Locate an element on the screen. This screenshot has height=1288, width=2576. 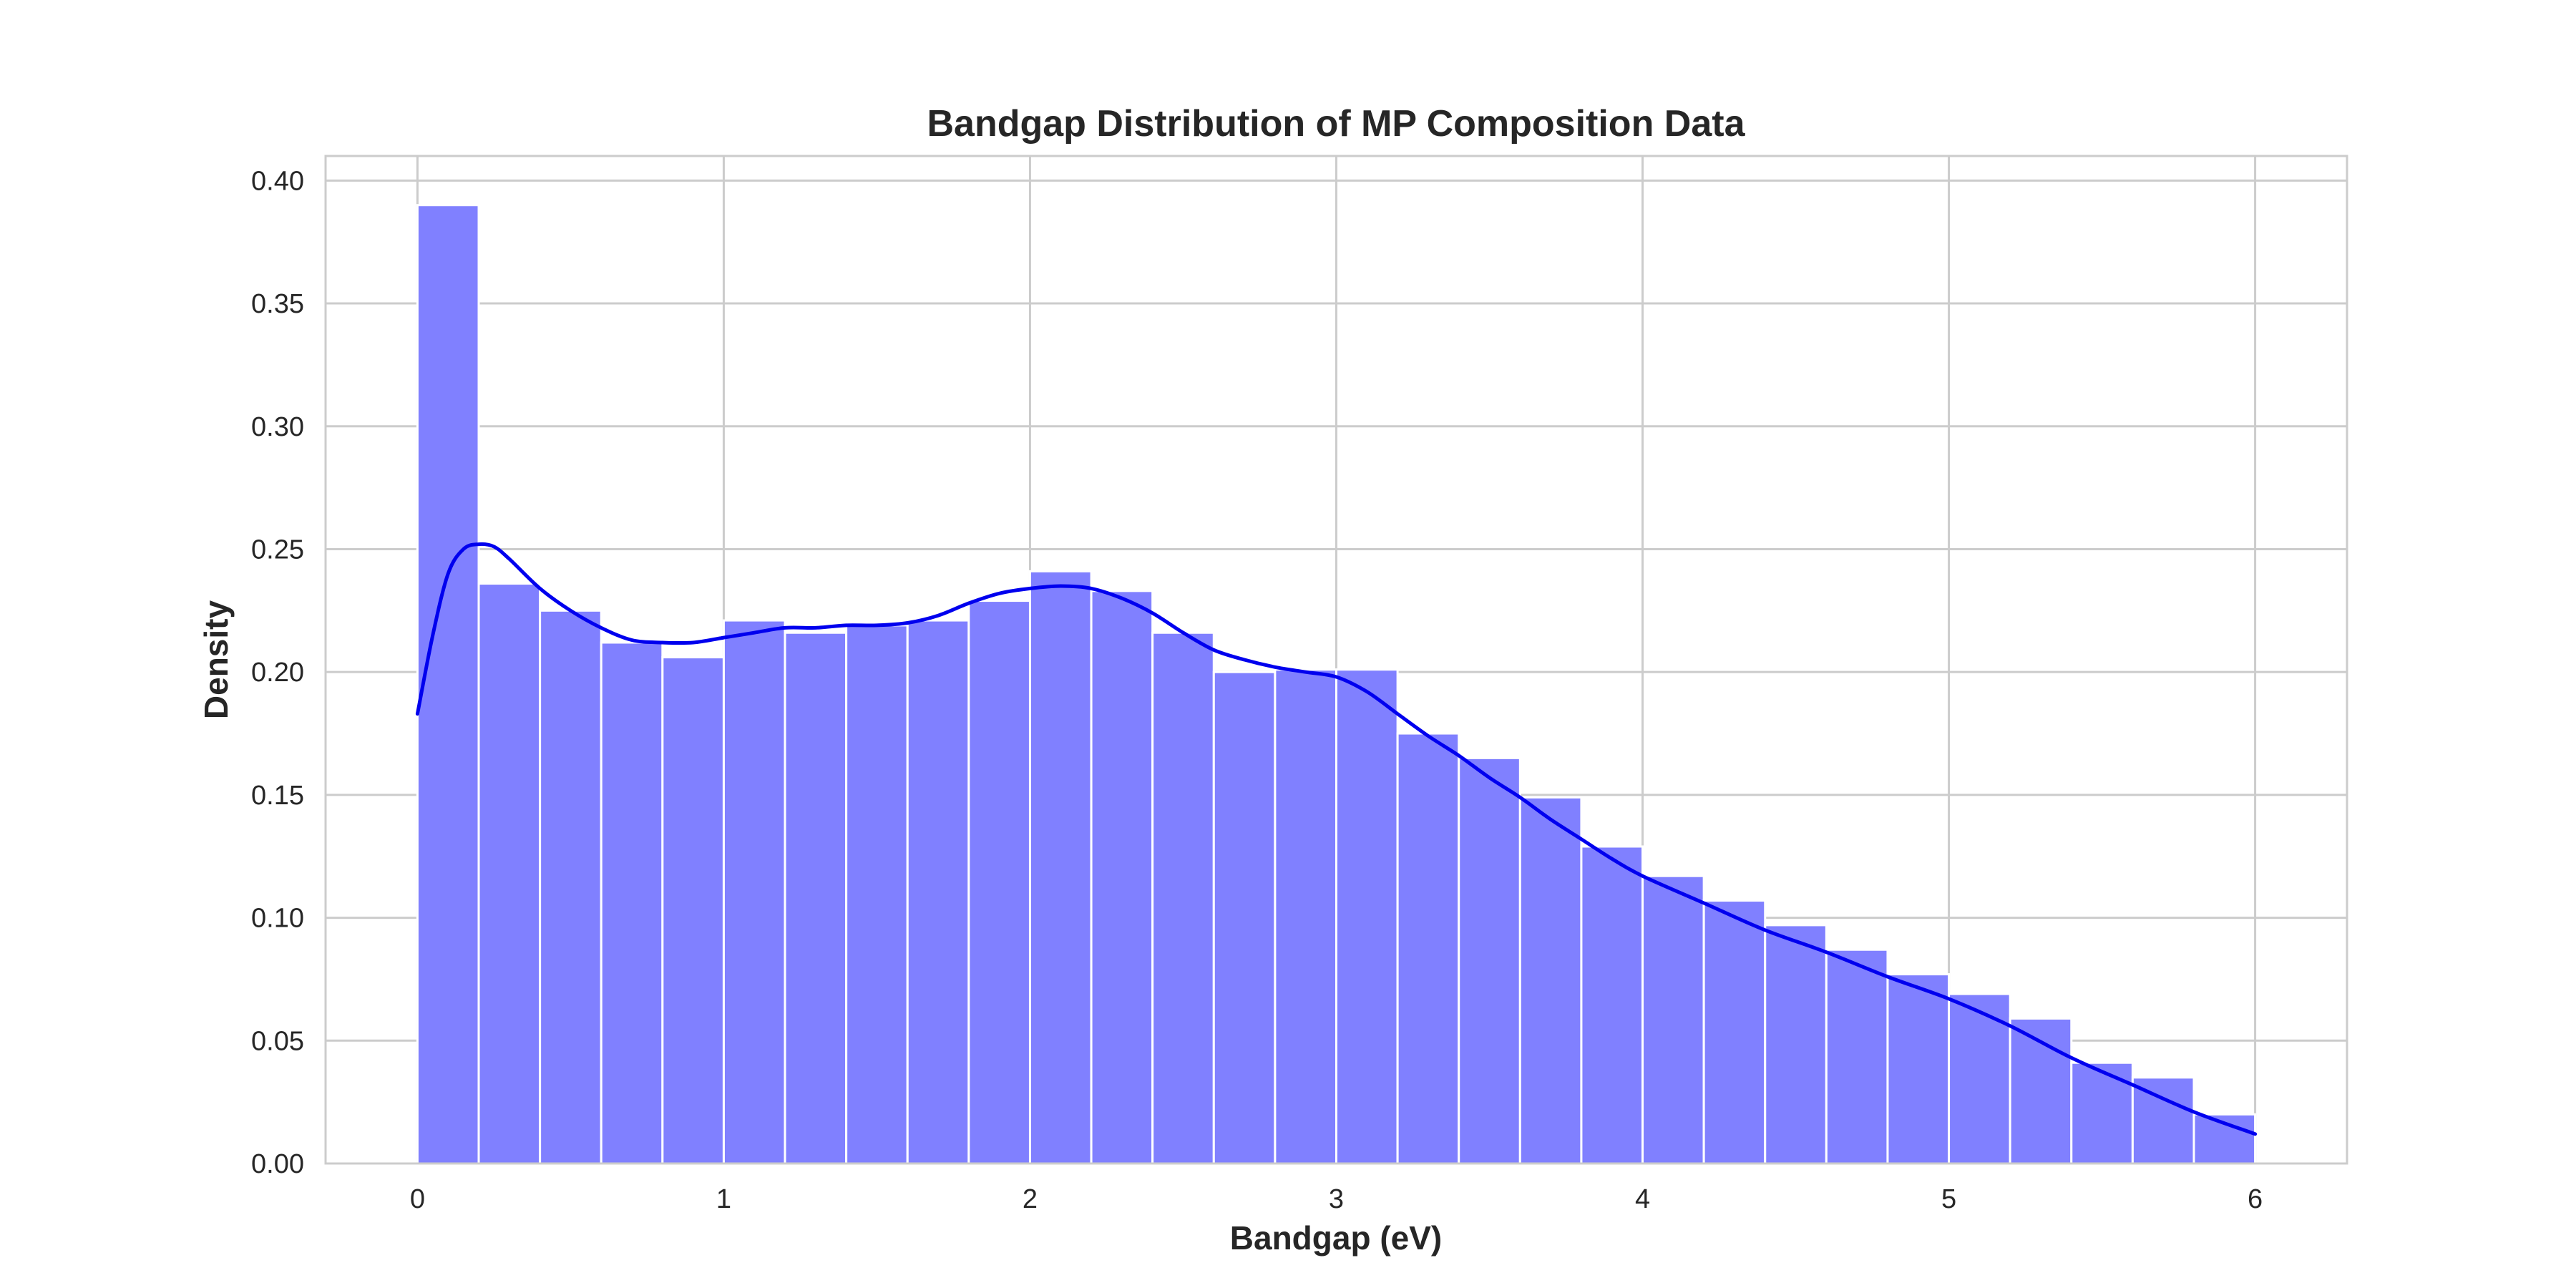
x-tick-label: 4 is located at coordinates (1642, 1199).